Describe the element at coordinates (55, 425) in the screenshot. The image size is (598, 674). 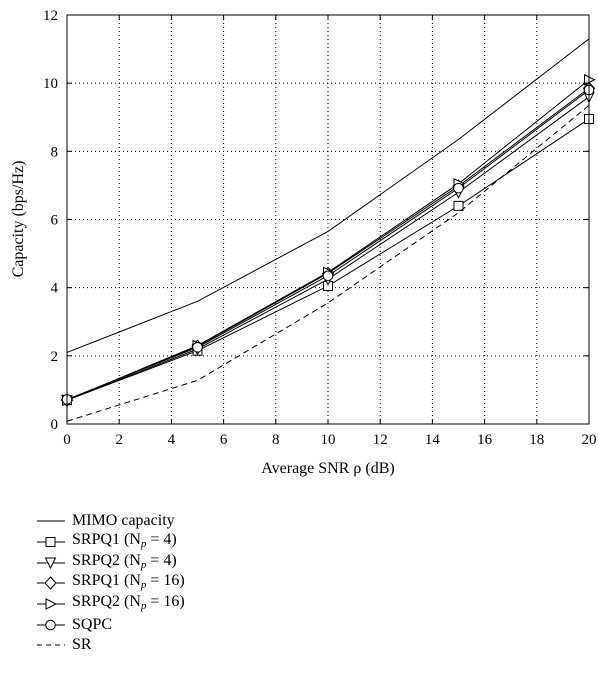
I see `y-tick-label: 0` at that location.